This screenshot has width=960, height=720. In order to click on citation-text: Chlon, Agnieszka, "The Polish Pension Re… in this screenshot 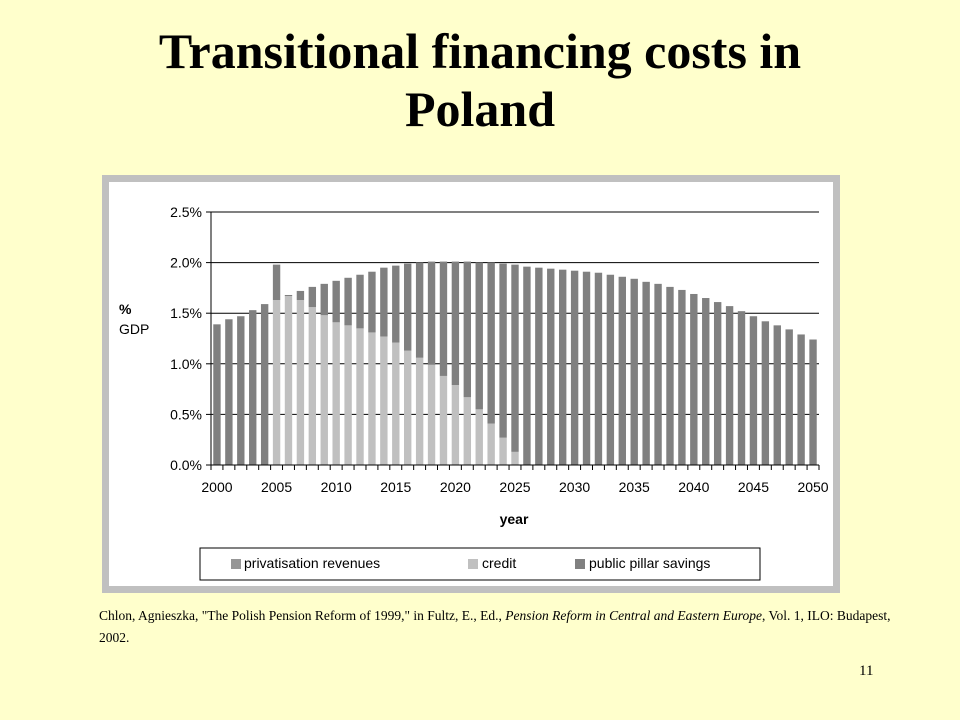, I will do `click(302, 615)`.